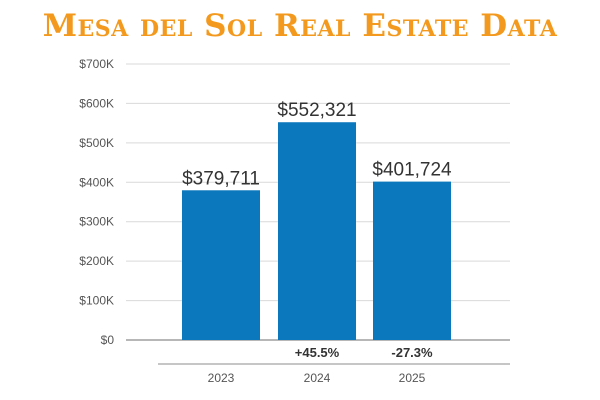 The image size is (600, 400). Describe the element at coordinates (96, 103) in the screenshot. I see `y-tick-label: $600K` at that location.